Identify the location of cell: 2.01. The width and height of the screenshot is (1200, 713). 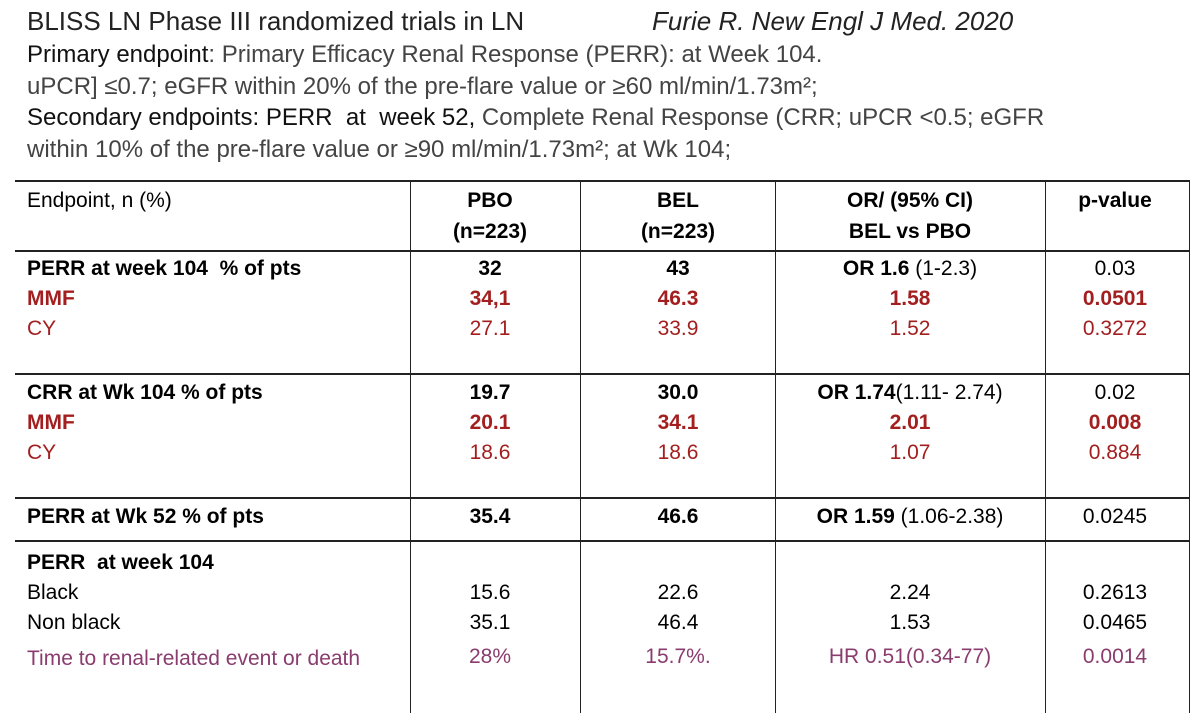
(910, 422).